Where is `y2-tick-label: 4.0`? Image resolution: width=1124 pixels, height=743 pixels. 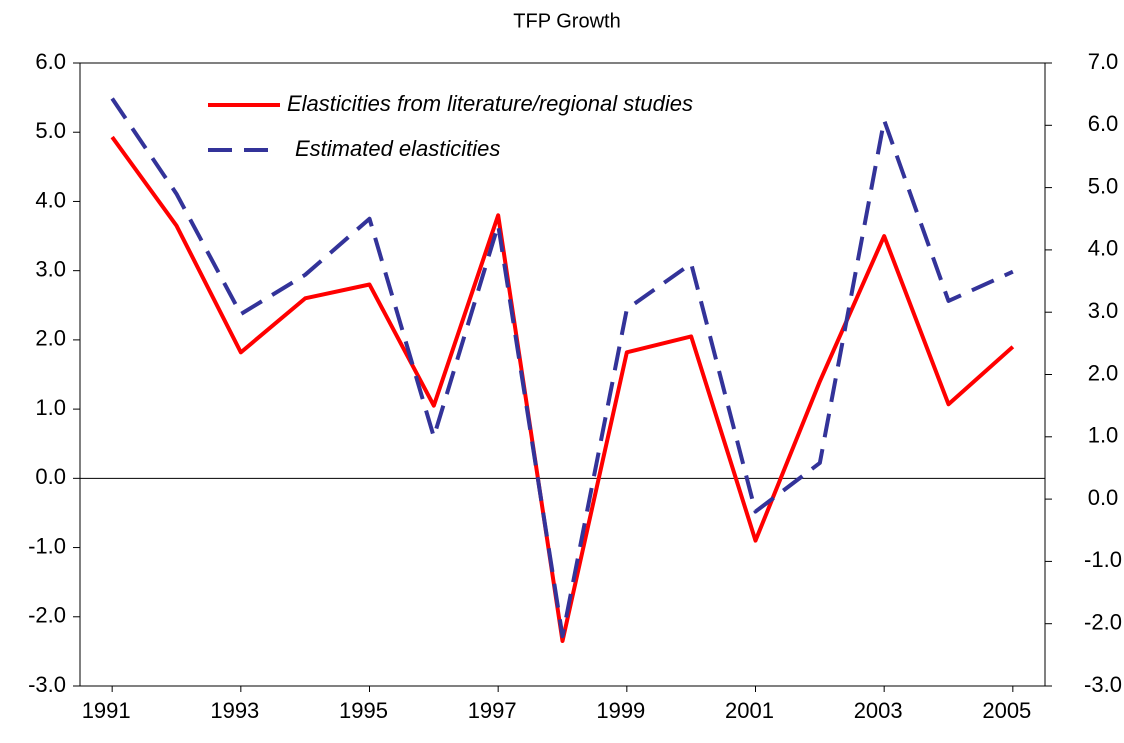 y2-tick-label: 4.0 is located at coordinates (1103, 248).